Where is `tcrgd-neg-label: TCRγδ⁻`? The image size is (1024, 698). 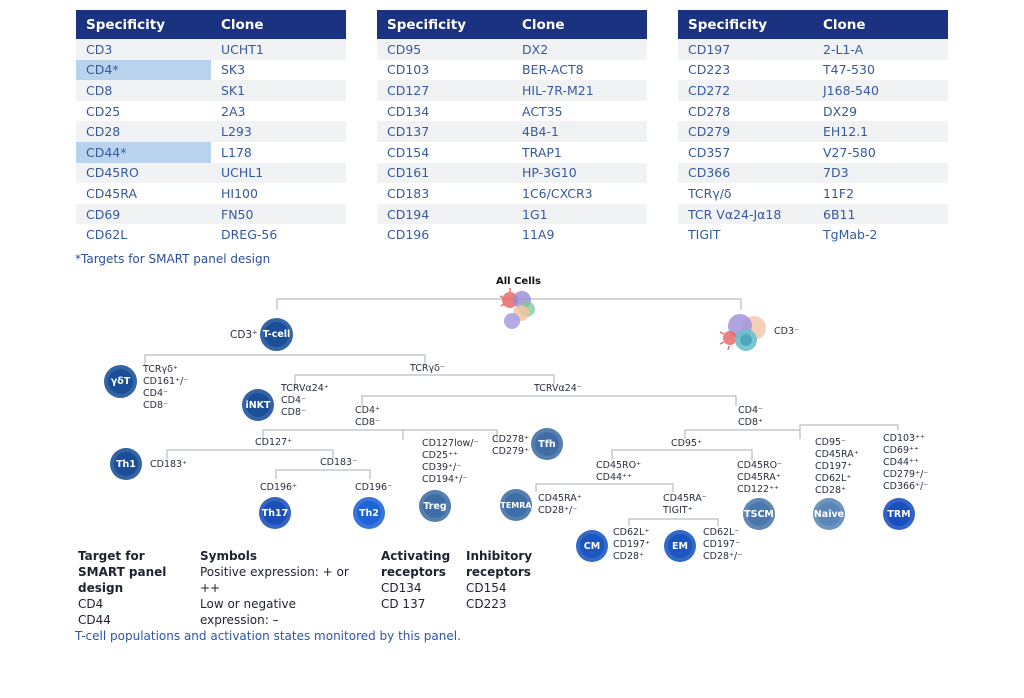
tcrgd-neg-label: TCRγδ⁻ is located at coordinates (427, 368).